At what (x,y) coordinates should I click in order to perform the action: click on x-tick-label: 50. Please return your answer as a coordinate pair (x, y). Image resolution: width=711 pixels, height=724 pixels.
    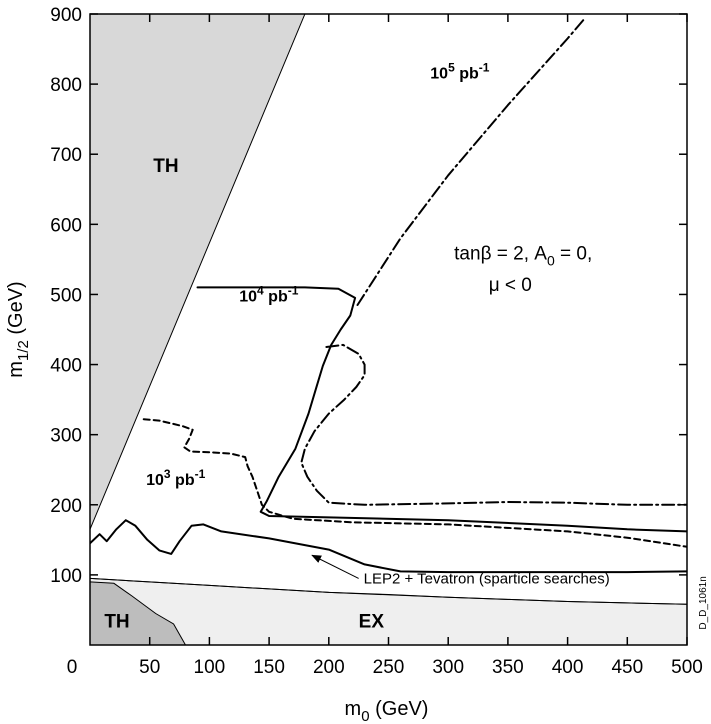
    Looking at the image, I should click on (149, 667).